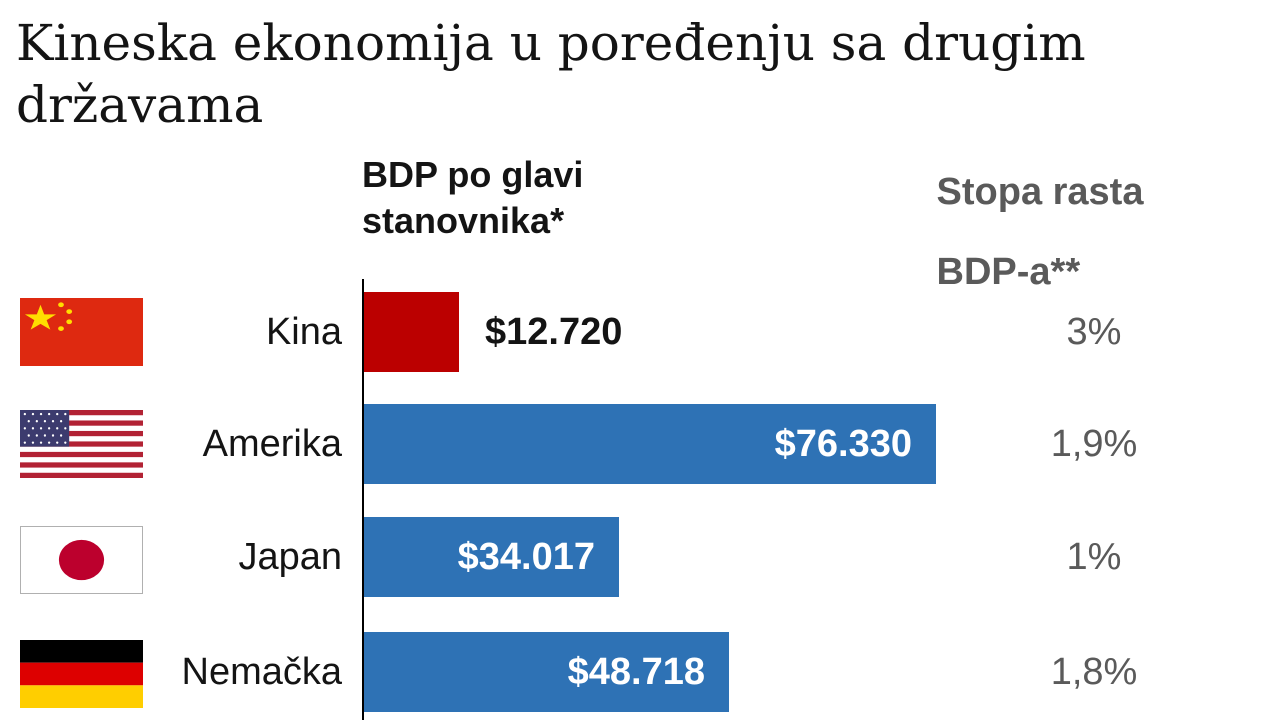 The width and height of the screenshot is (1280, 720). I want to click on growth-rate-value: 1%, so click(1094, 557).